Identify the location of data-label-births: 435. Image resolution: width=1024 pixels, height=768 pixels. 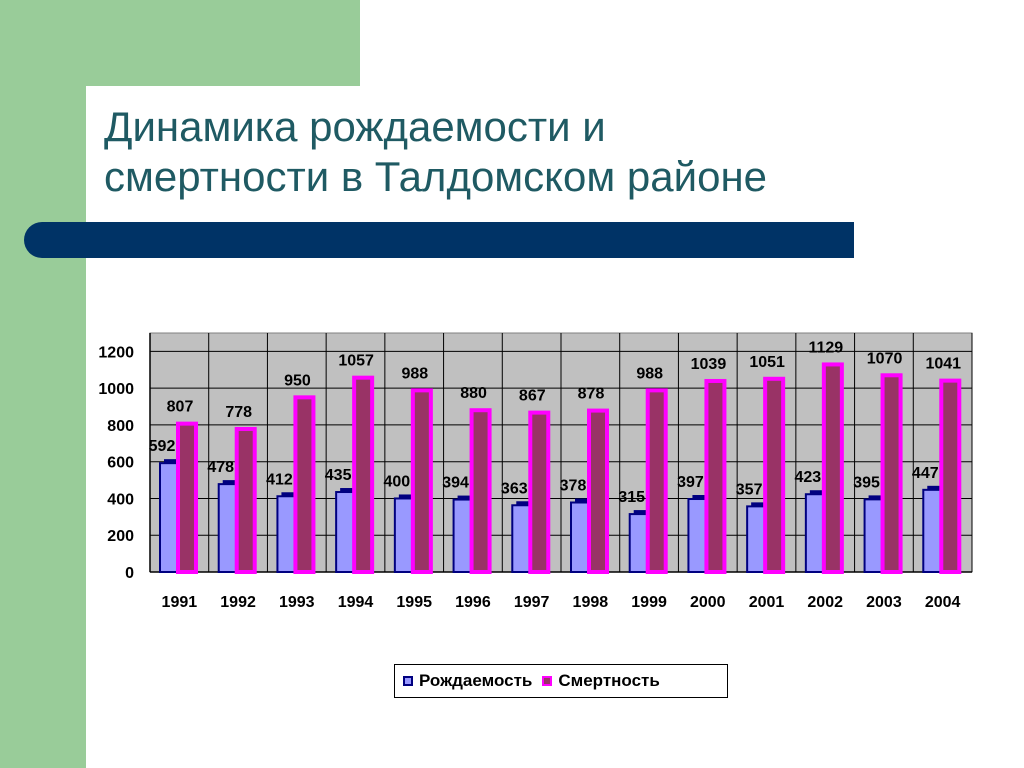
(338, 475).